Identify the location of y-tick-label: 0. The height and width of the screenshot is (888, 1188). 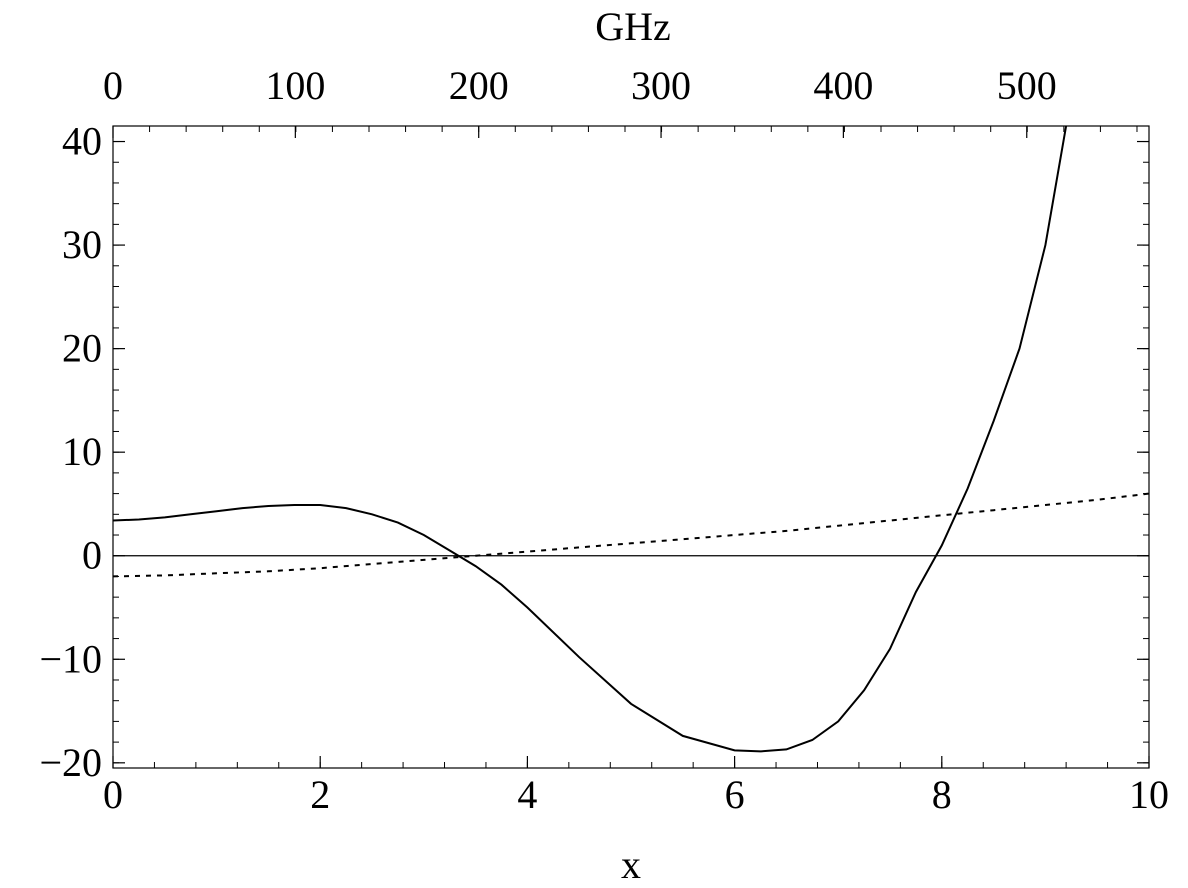
(92, 555).